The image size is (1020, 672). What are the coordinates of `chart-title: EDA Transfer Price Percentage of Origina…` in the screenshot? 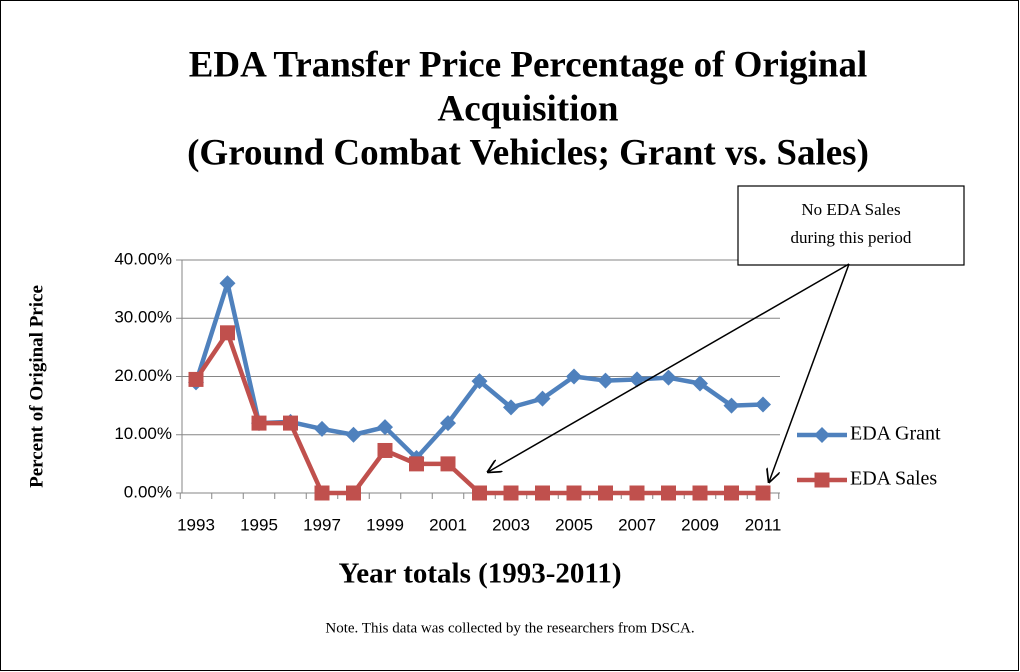 It's located at (528, 64).